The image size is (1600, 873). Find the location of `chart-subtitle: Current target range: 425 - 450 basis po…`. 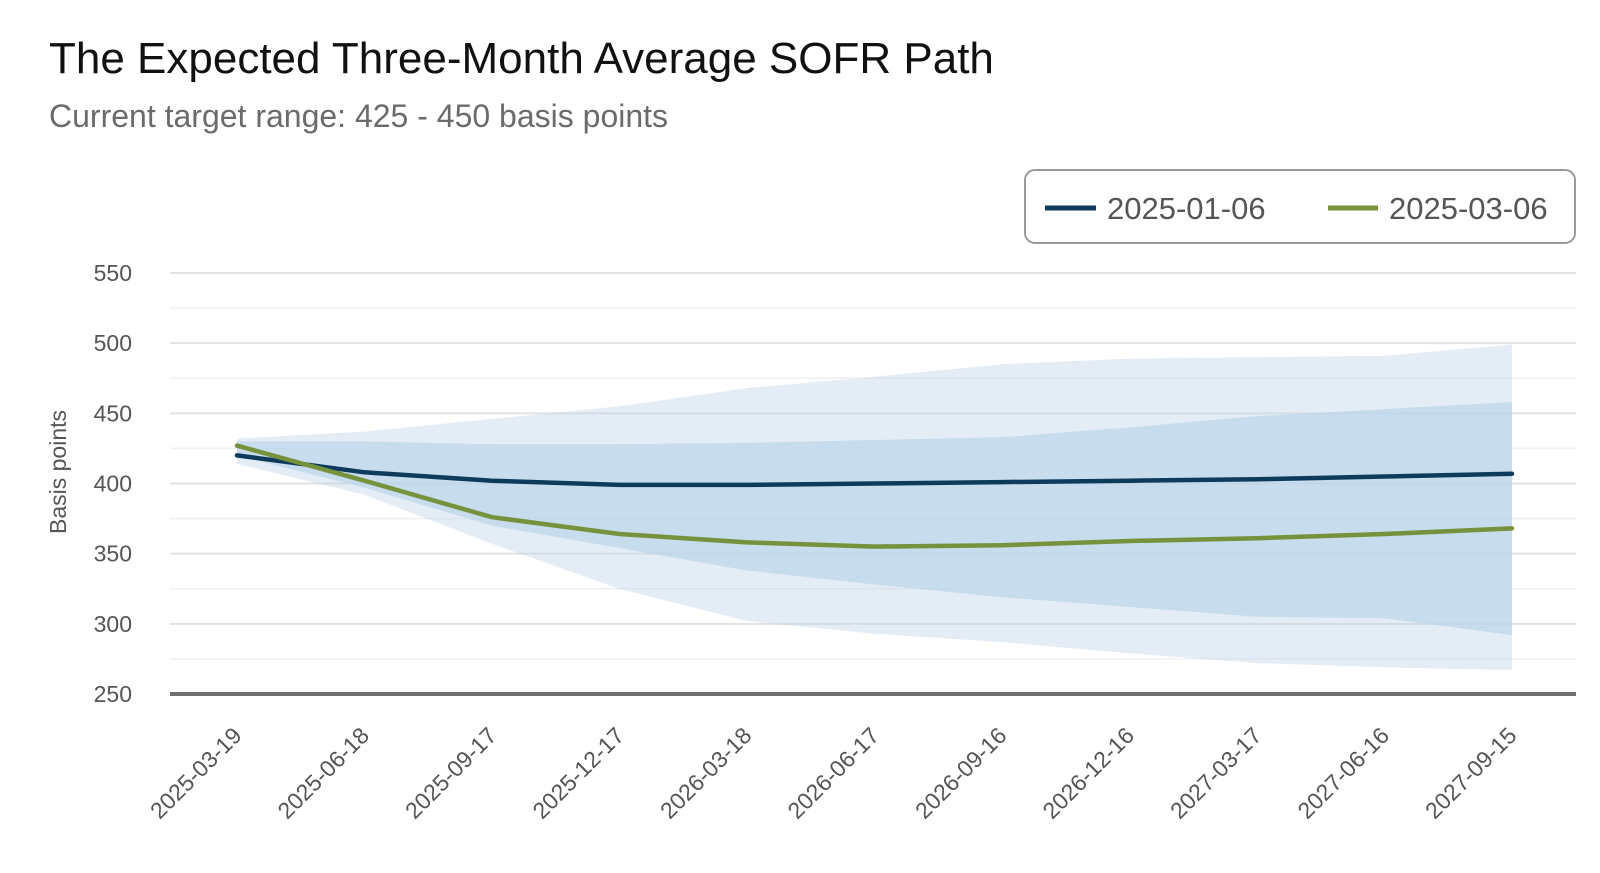

chart-subtitle: Current target range: 425 - 450 basis po… is located at coordinates (359, 116).